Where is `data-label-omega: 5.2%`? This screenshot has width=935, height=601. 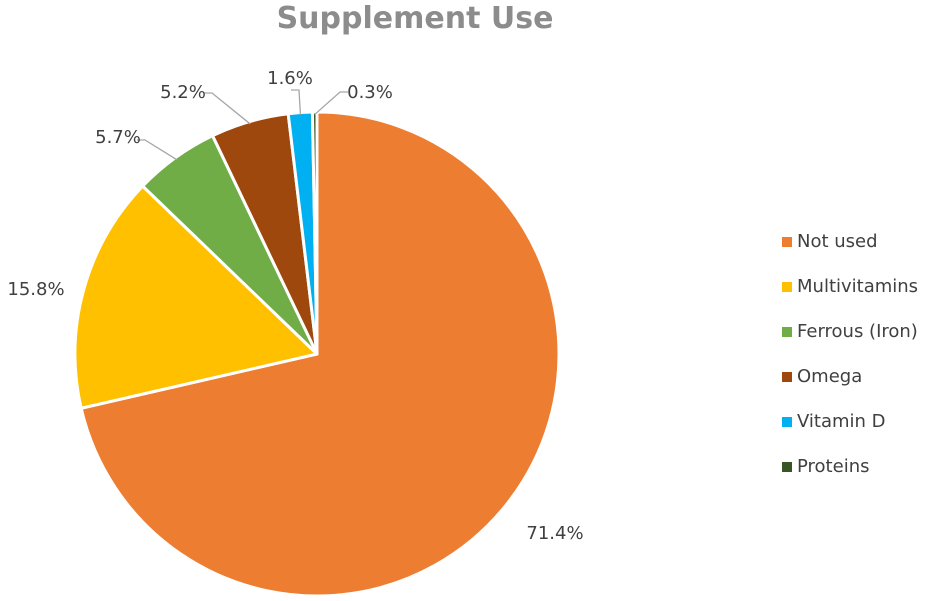
data-label-omega: 5.2% is located at coordinates (183, 92).